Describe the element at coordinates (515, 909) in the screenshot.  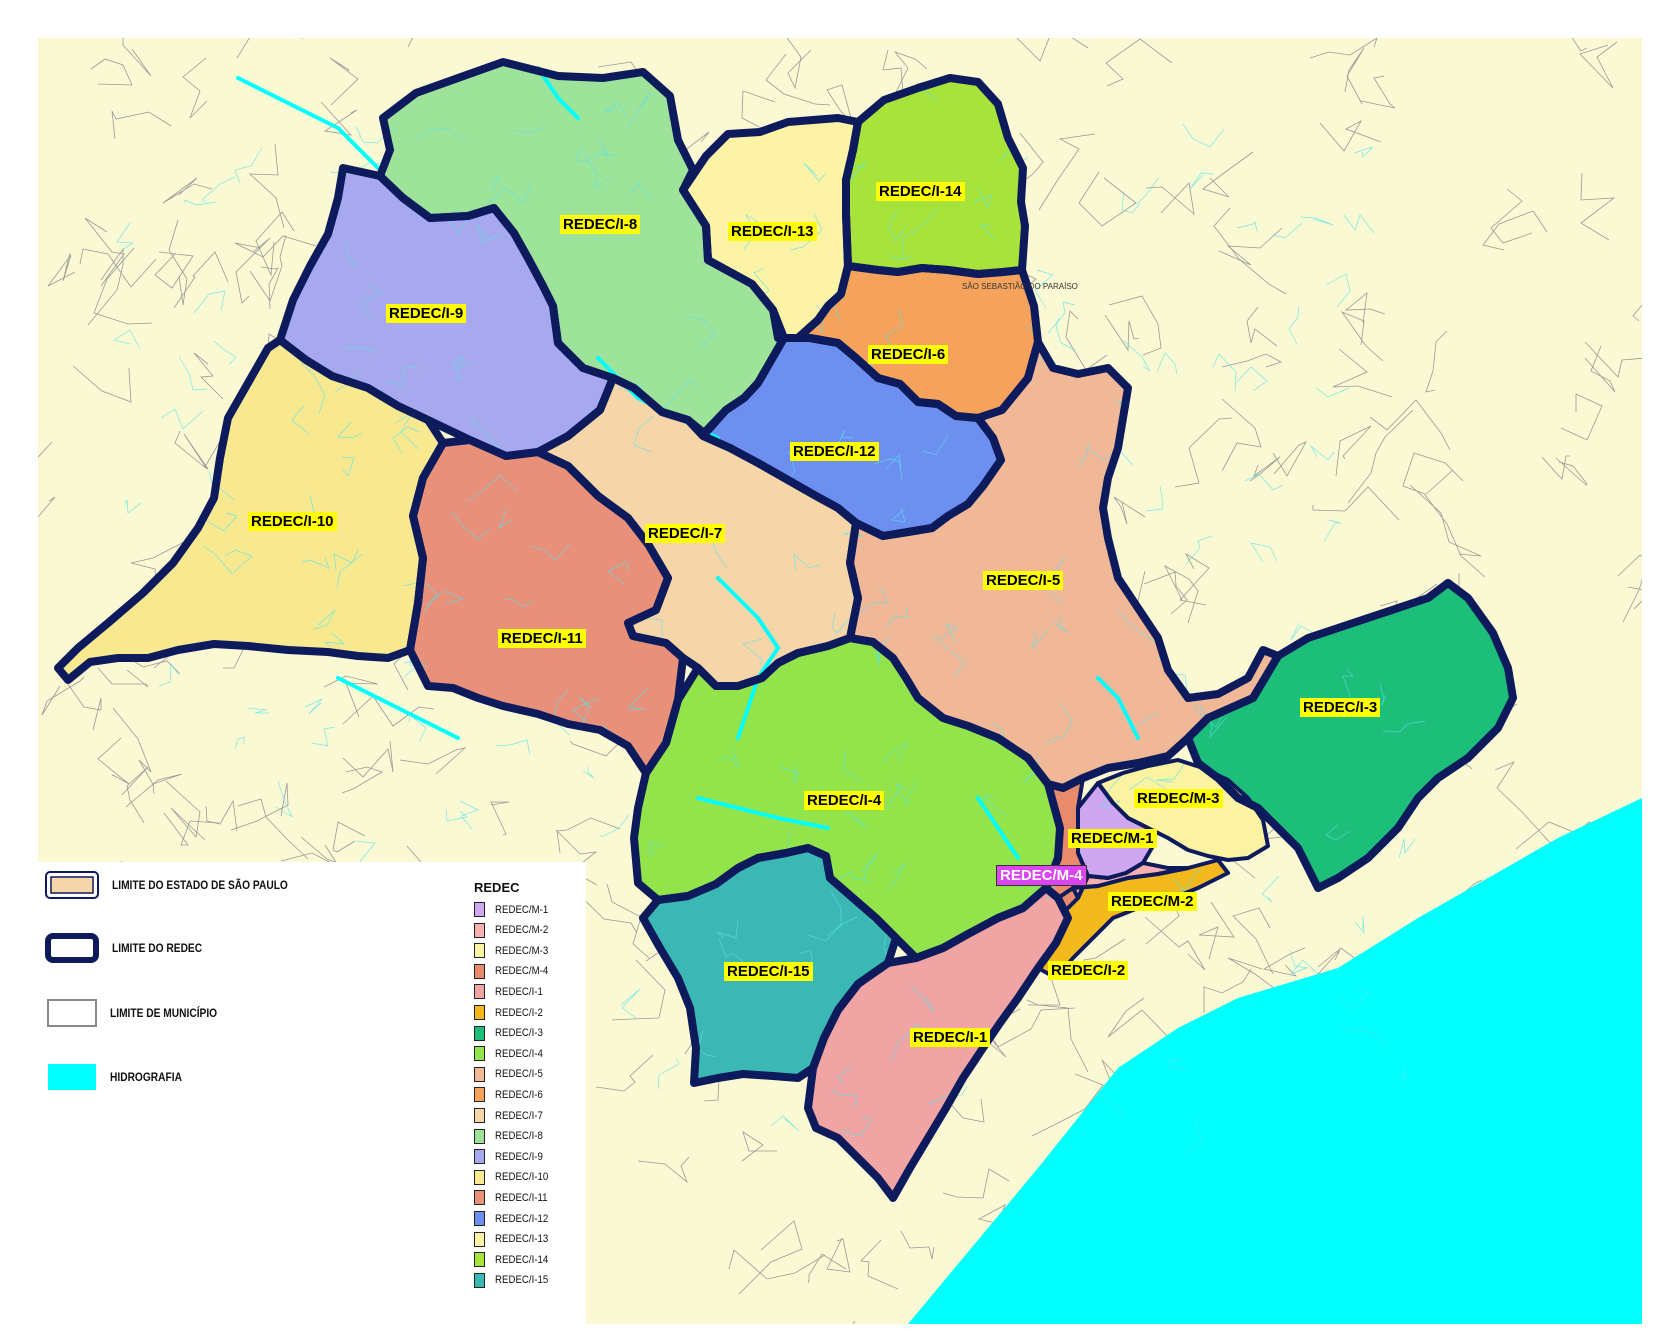
I see `legend-redec-row: REDEC/M-1` at that location.